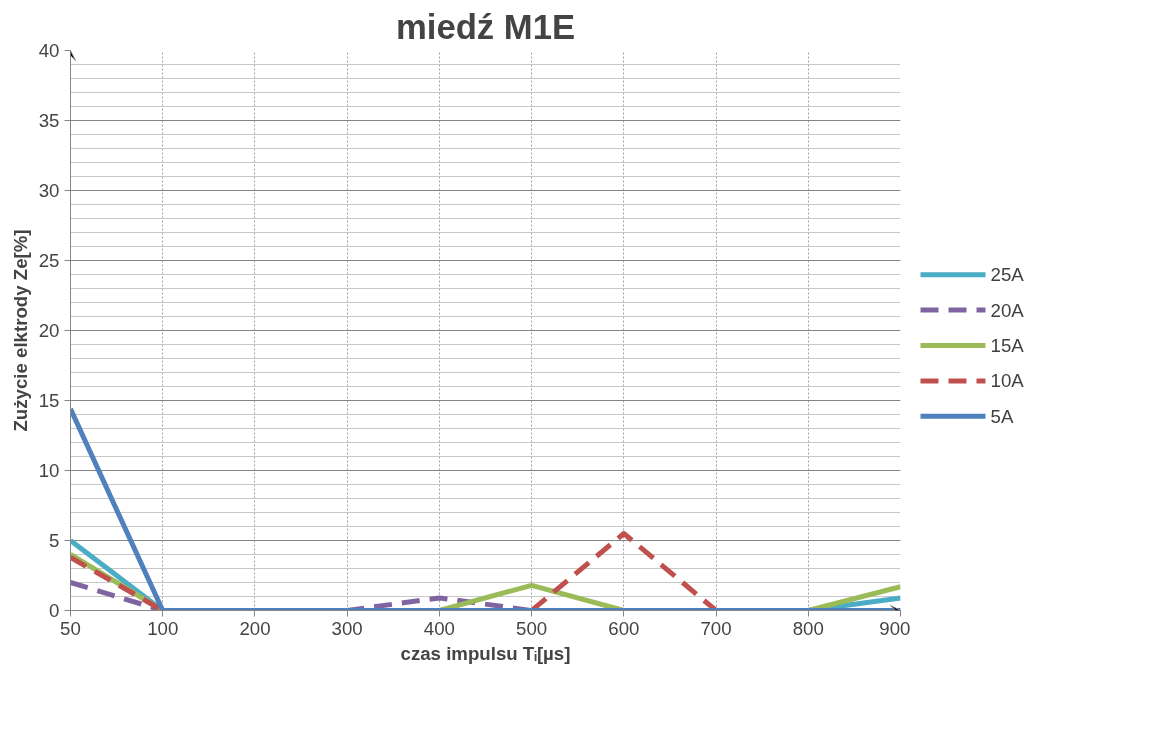 This screenshot has width=1164, height=744. What do you see at coordinates (1007, 310) in the screenshot?
I see `legend-label: 20A` at bounding box center [1007, 310].